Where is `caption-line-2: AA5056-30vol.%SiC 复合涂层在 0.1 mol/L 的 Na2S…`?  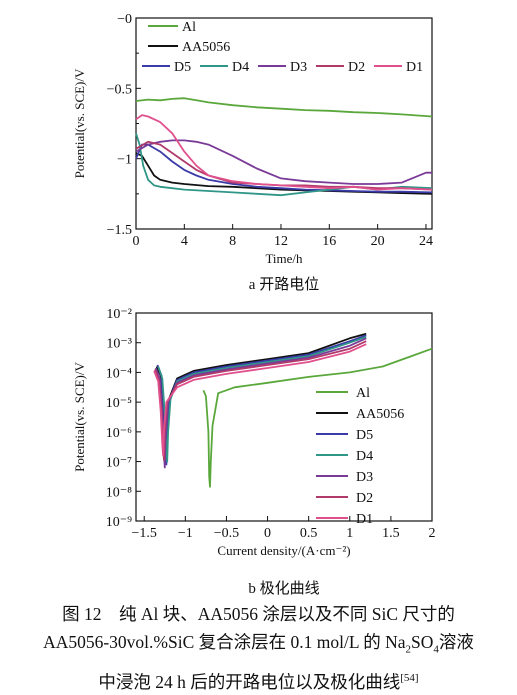
caption-line-2: AA5056-30vol.%SiC 复合涂层在 0.1 mol/L 的 Na2S… is located at coordinates (258, 646).